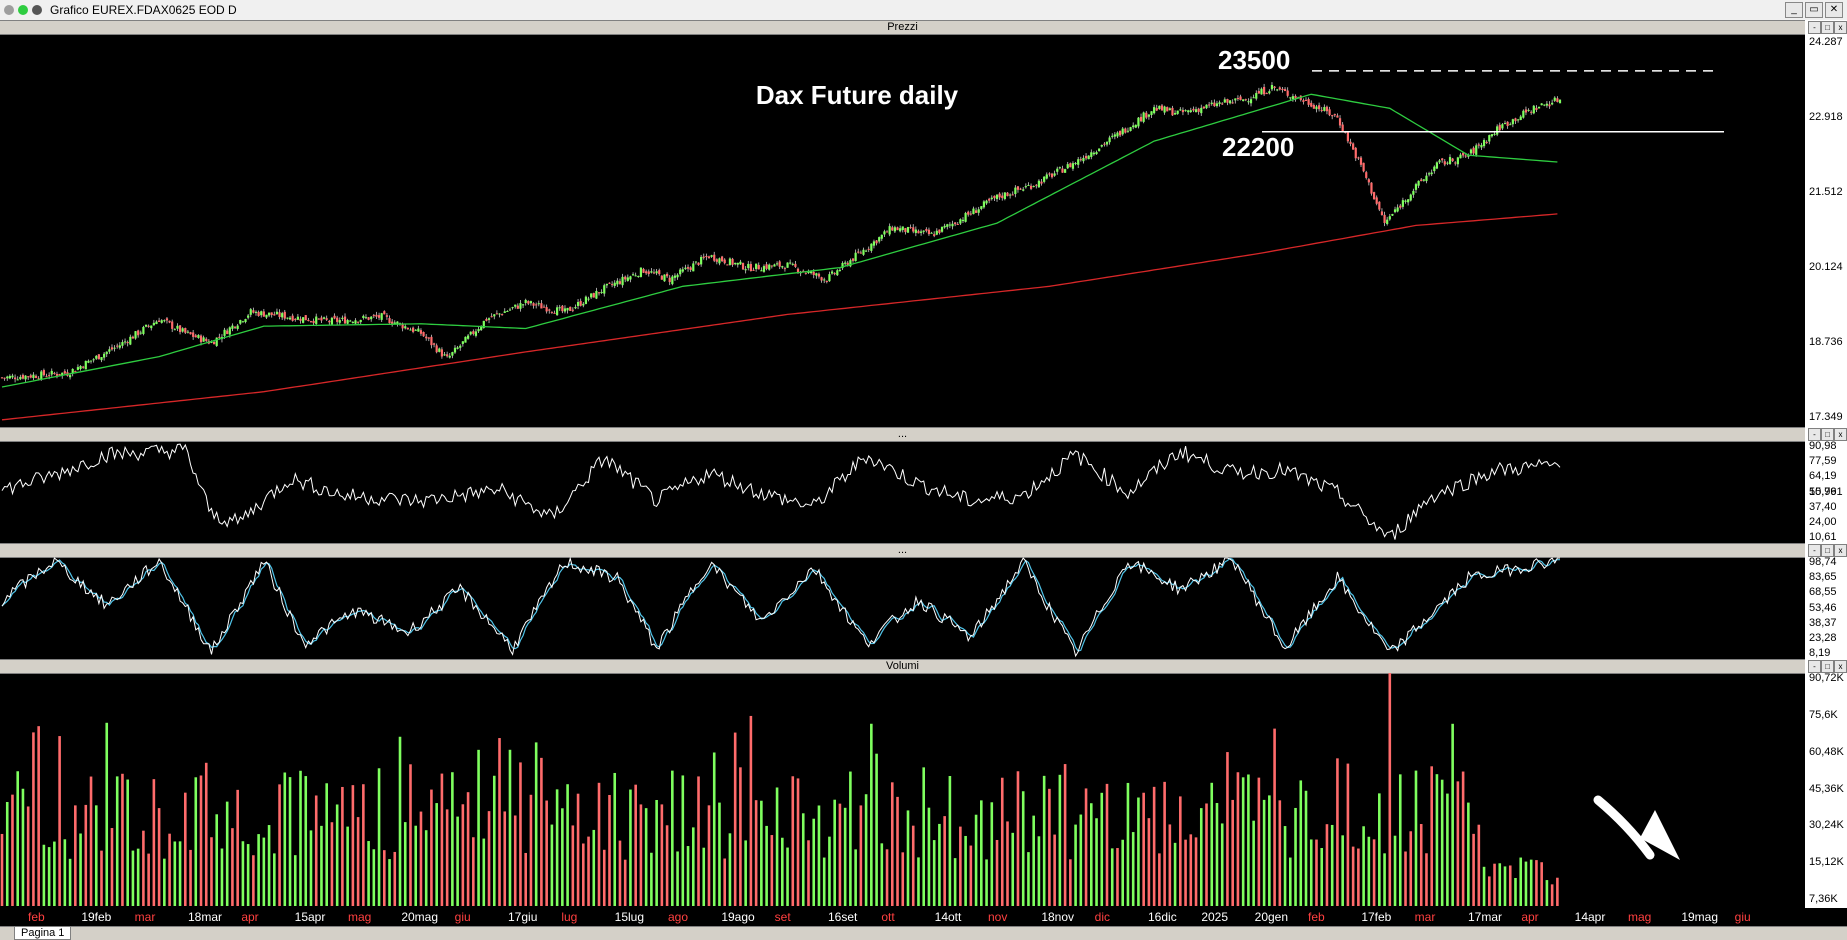 Image resolution: width=1847 pixels, height=940 pixels. What do you see at coordinates (1834, 10) in the screenshot?
I see `close-button: ✕` at bounding box center [1834, 10].